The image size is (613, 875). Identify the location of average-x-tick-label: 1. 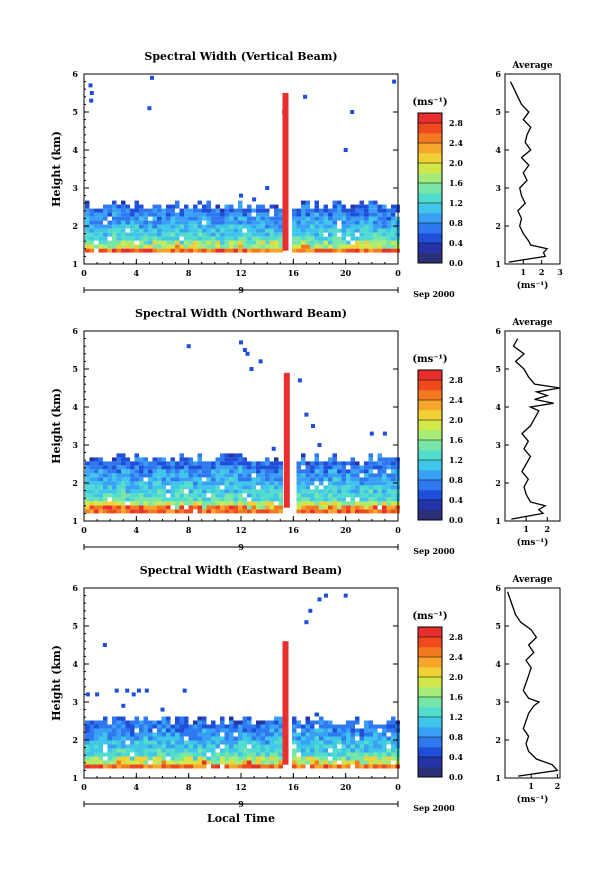
(526, 529).